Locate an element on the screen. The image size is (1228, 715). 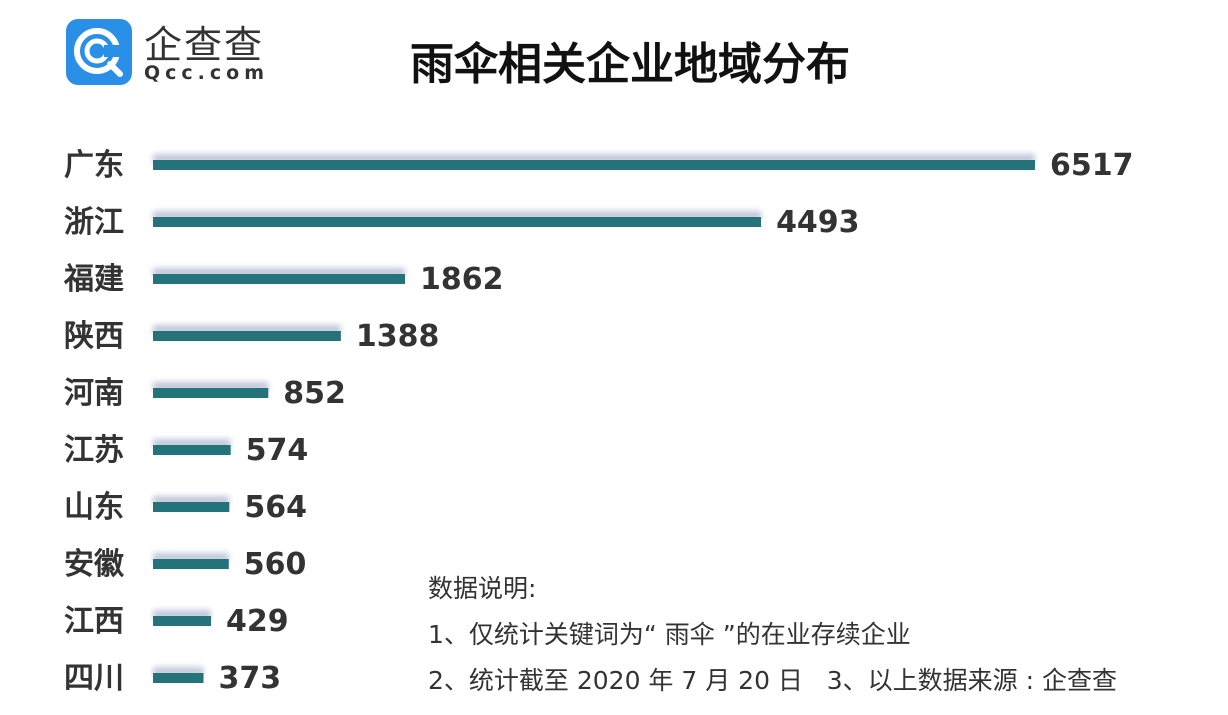
chart-title: 雨伞相关企业地域分布 is located at coordinates (630, 64).